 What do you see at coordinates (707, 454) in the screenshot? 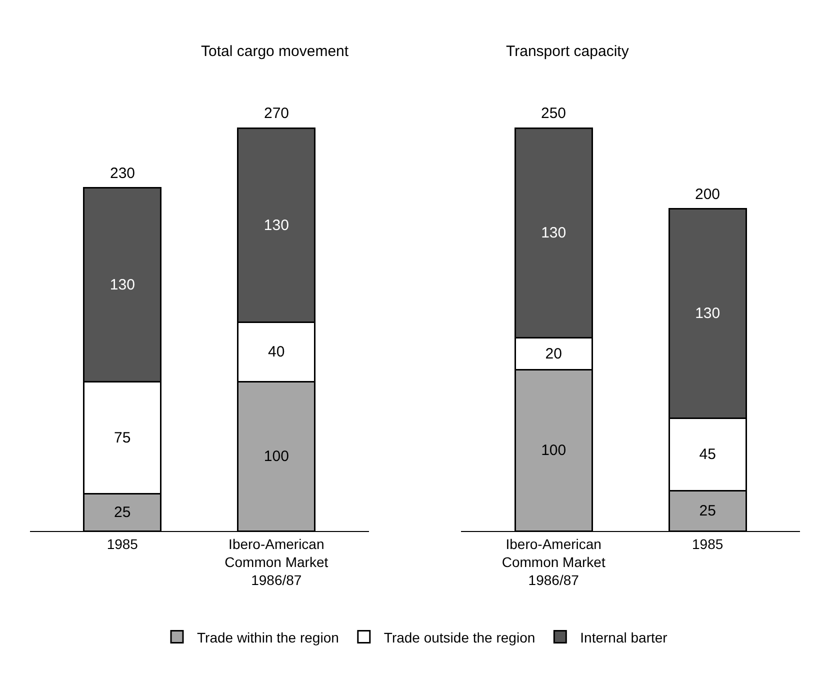
I see `data-label: 45` at bounding box center [707, 454].